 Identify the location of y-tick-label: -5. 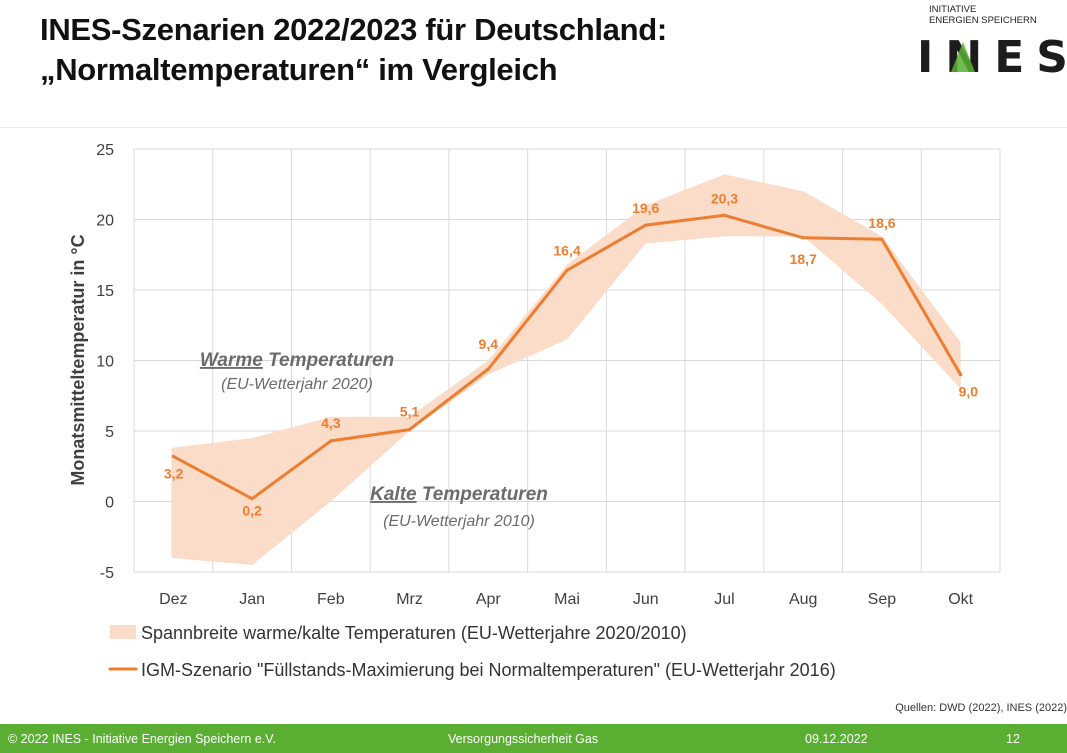
(107, 573).